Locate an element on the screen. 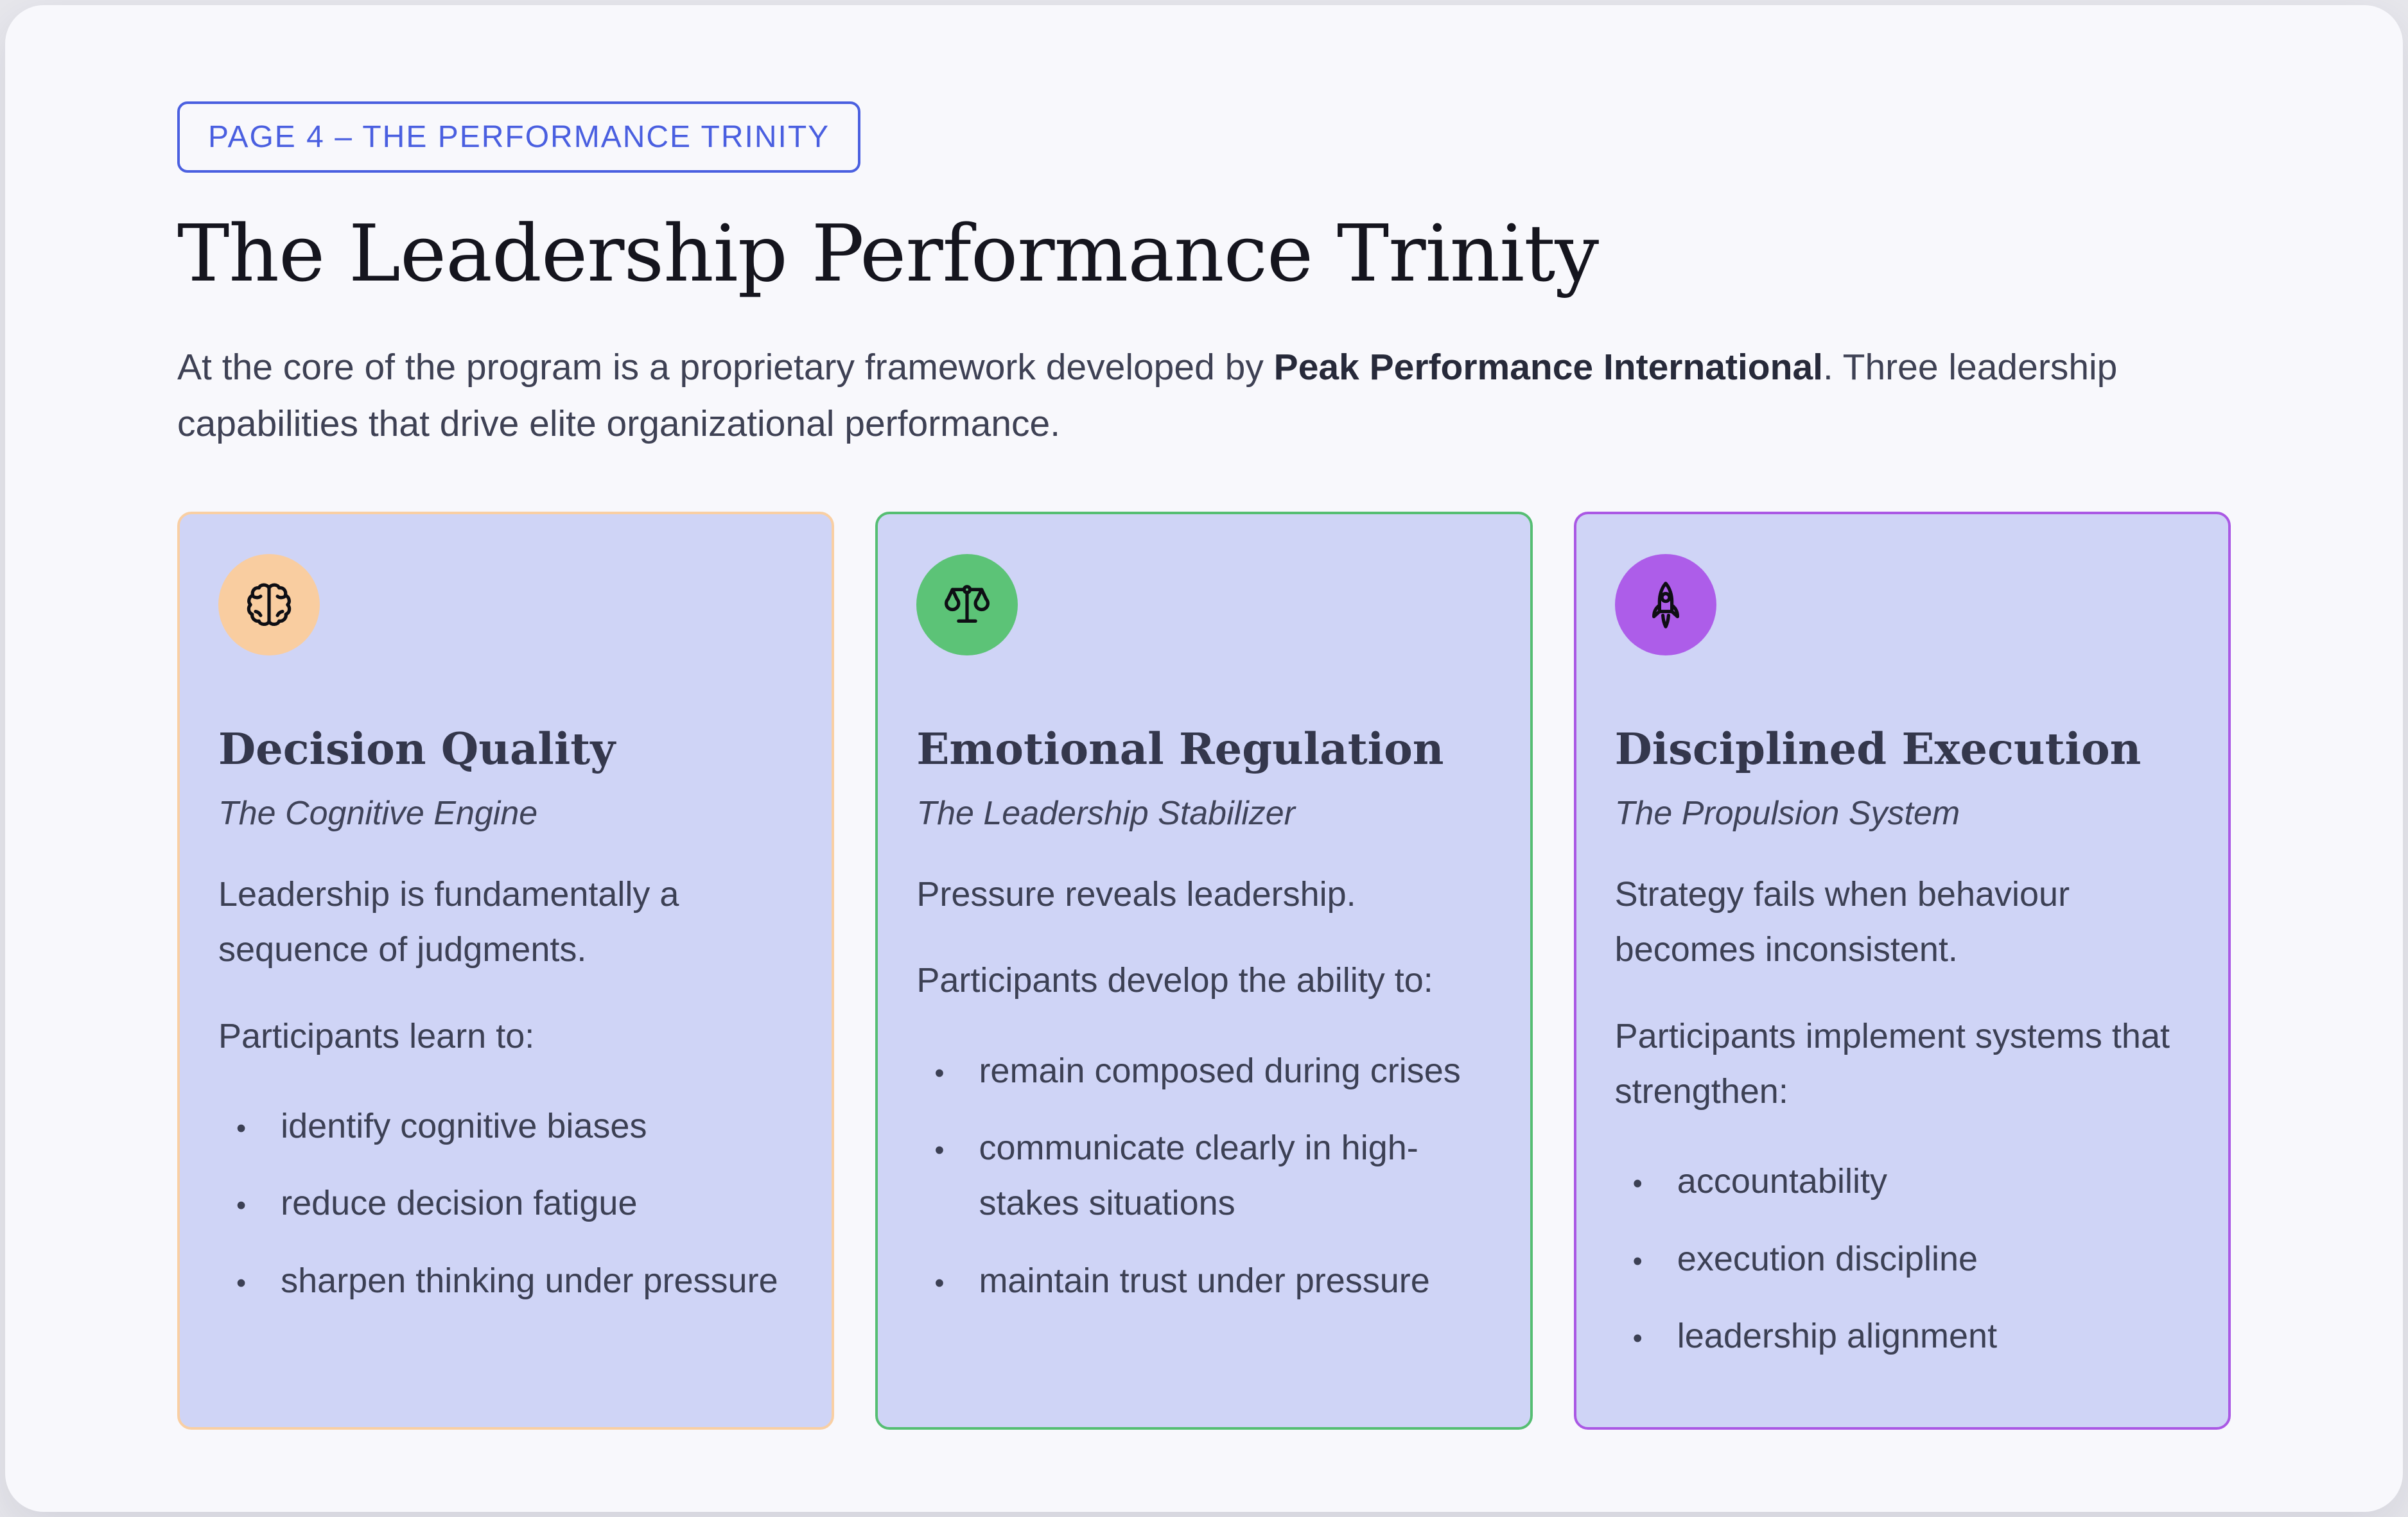 The height and width of the screenshot is (1517, 2408). bullet-text: identify cognitive biases is located at coordinates (464, 1126).